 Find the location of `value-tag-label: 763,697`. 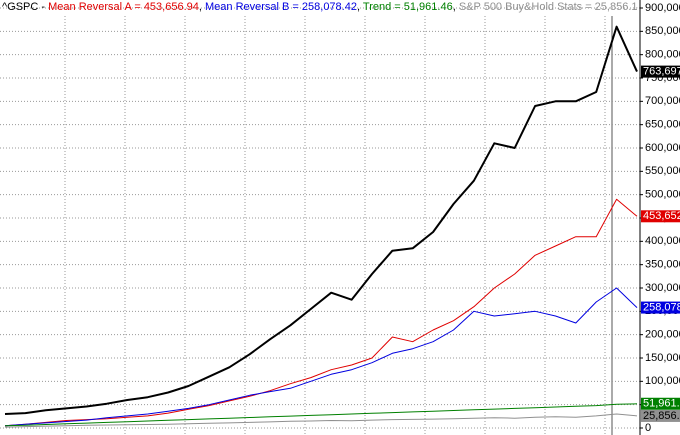

value-tag-label: 763,697 is located at coordinates (661, 72).